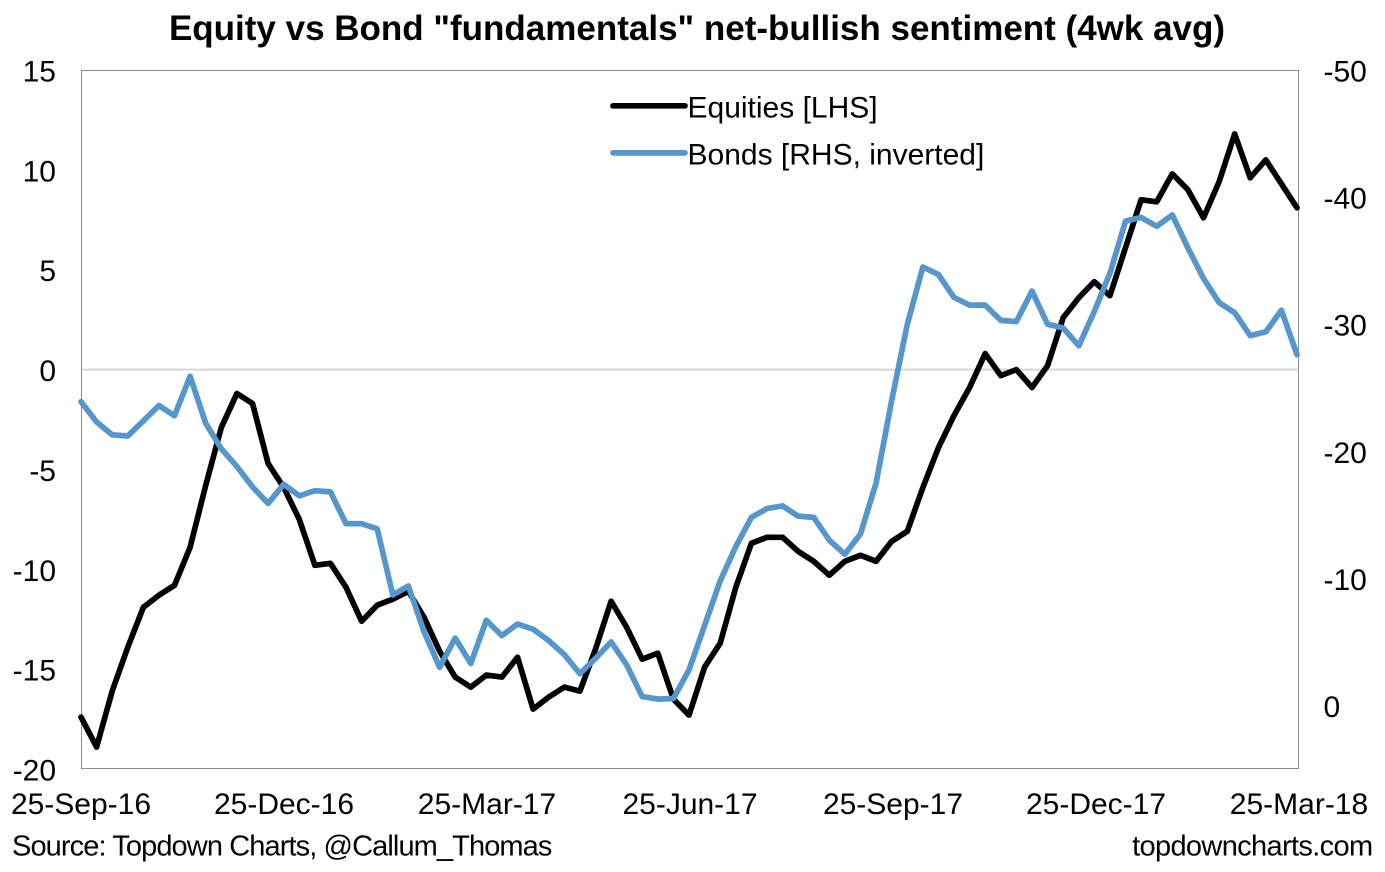 This screenshot has width=1385, height=872. I want to click on svg-text: 25-Jun-17, so click(689, 804).